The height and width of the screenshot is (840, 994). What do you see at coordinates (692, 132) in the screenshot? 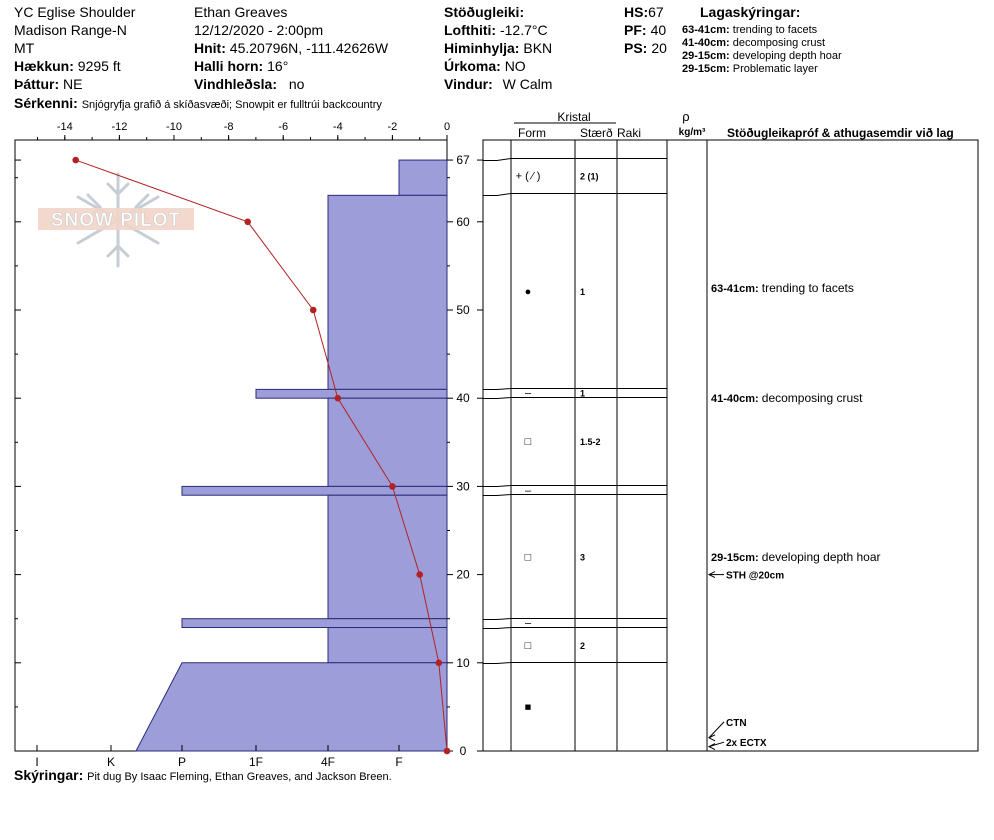
I see `density-unit-header: kg/m³` at bounding box center [692, 132].